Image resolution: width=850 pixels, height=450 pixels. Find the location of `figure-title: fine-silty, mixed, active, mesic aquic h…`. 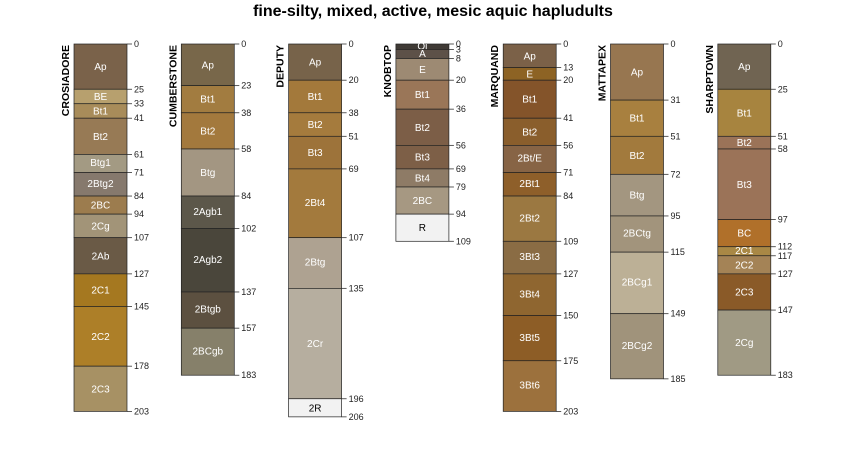

figure-title: fine-silty, mixed, active, mesic aquic h… is located at coordinates (433, 11).